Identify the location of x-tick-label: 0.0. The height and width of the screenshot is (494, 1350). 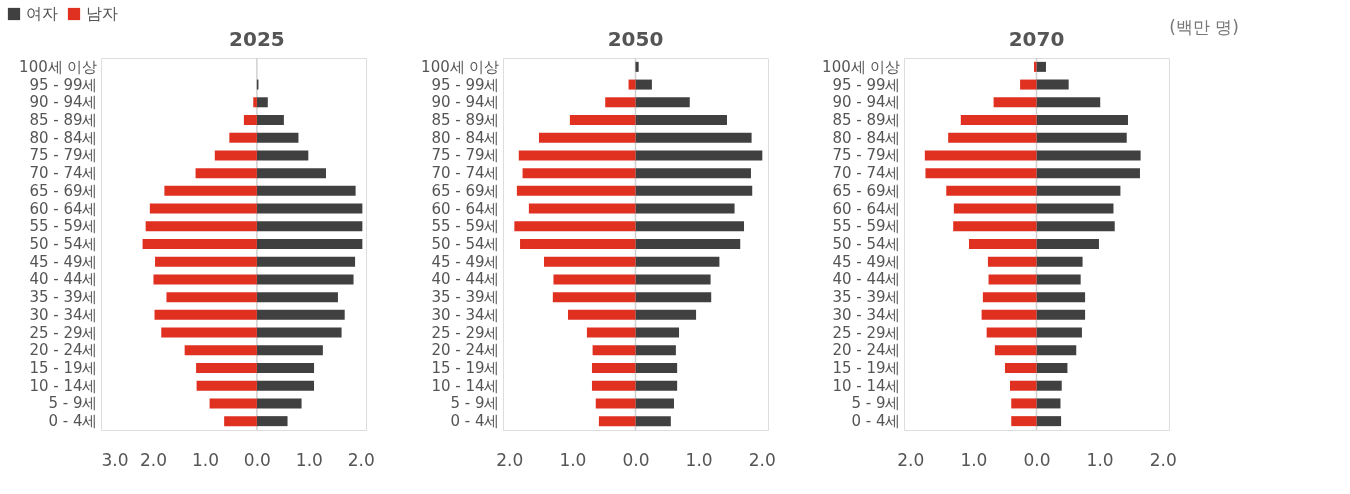
(257, 459).